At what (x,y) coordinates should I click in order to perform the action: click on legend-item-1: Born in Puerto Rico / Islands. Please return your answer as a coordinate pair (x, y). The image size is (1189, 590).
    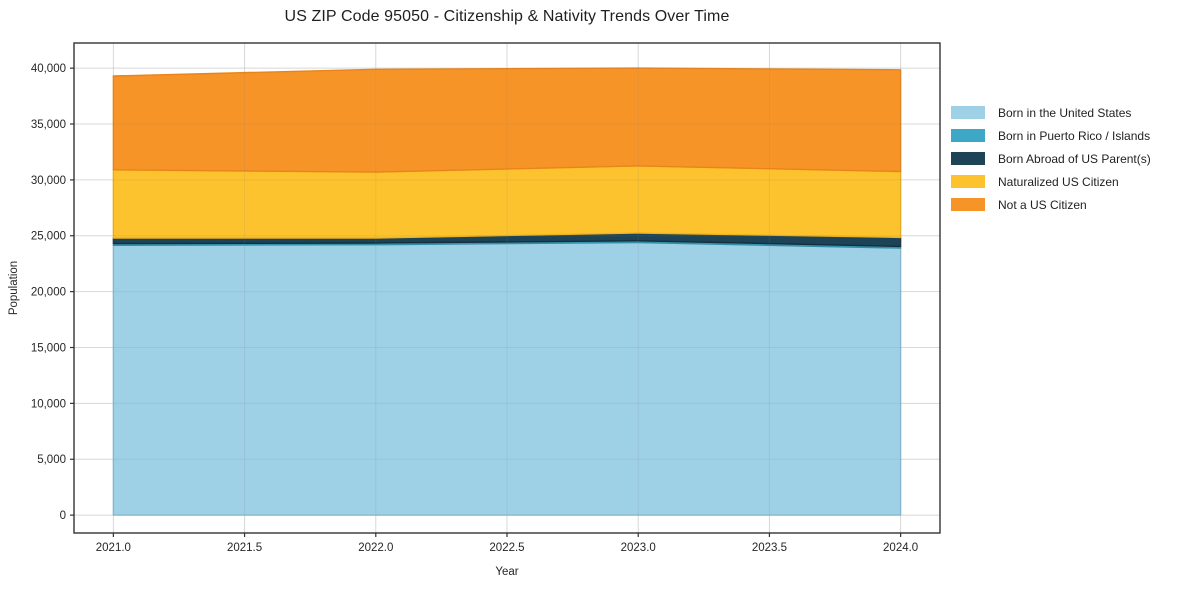
    Looking at the image, I should click on (1051, 135).